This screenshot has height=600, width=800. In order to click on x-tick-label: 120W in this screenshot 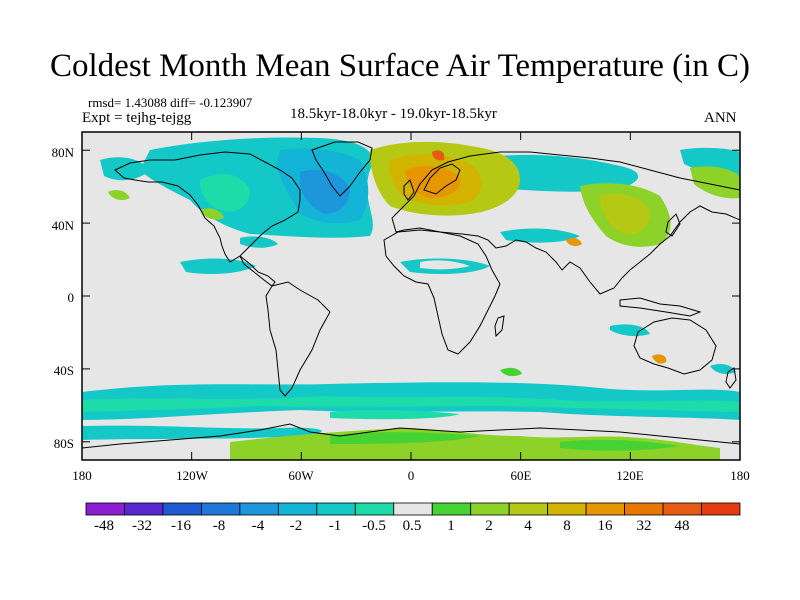, I will do `click(192, 475)`.